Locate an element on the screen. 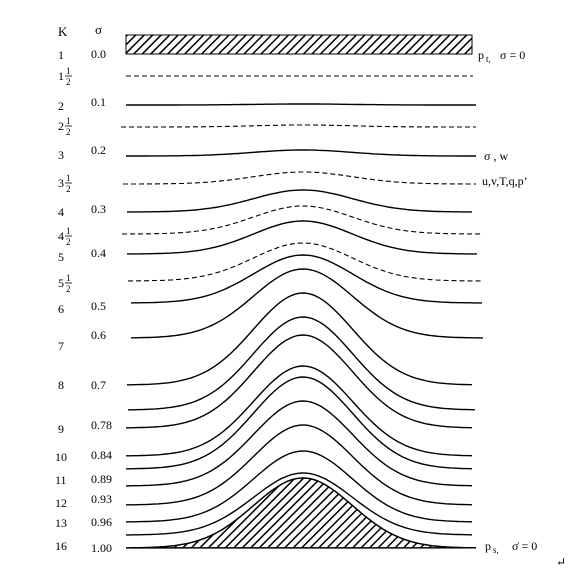  sigma-label-6: 0.3 is located at coordinates (98, 209).